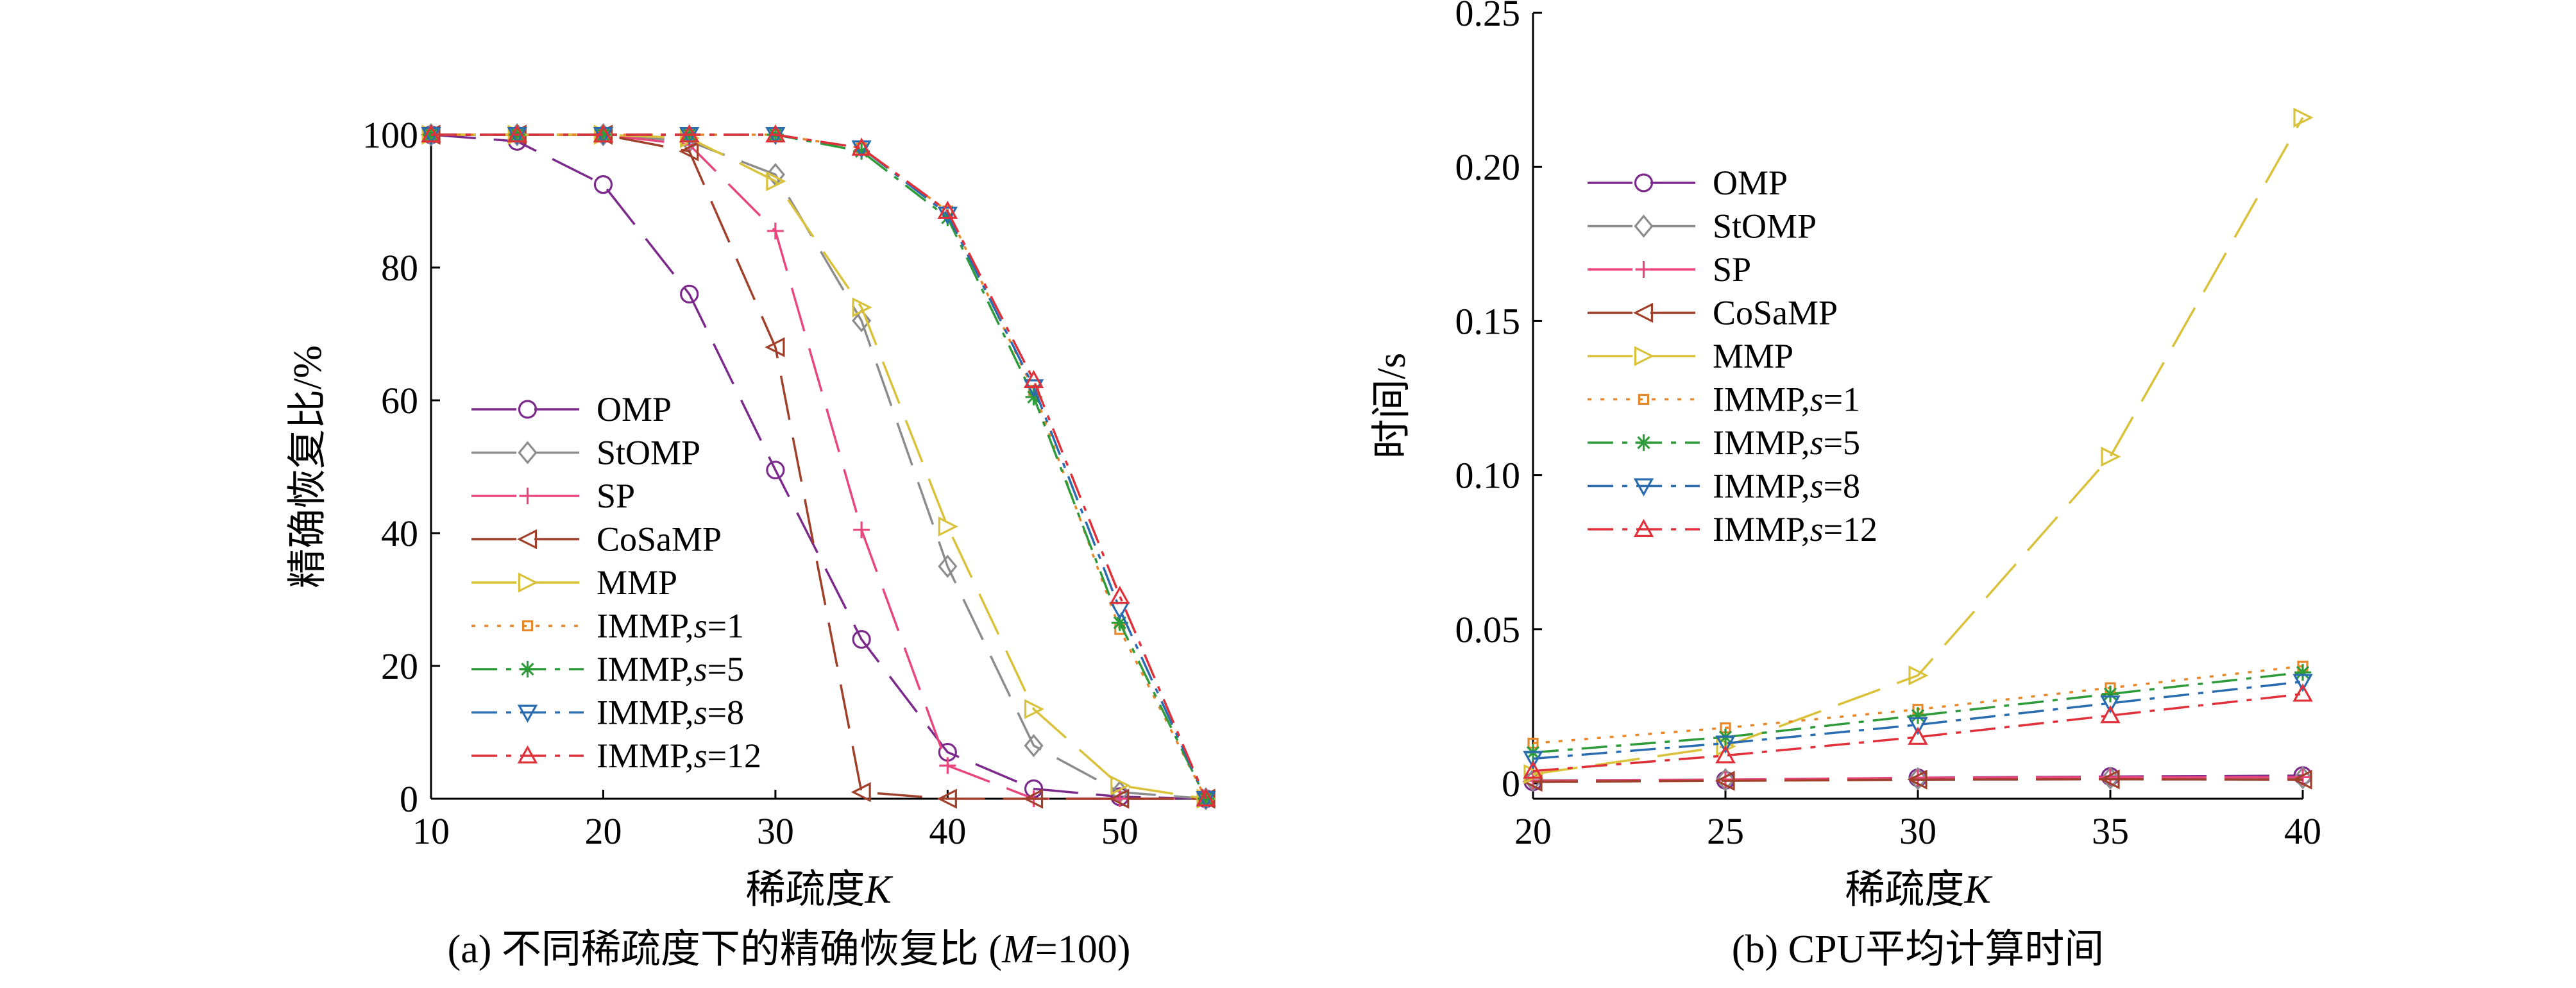 The width and height of the screenshot is (2576, 988). I want to click on y-tick-label: 0.25, so click(1488, 17).